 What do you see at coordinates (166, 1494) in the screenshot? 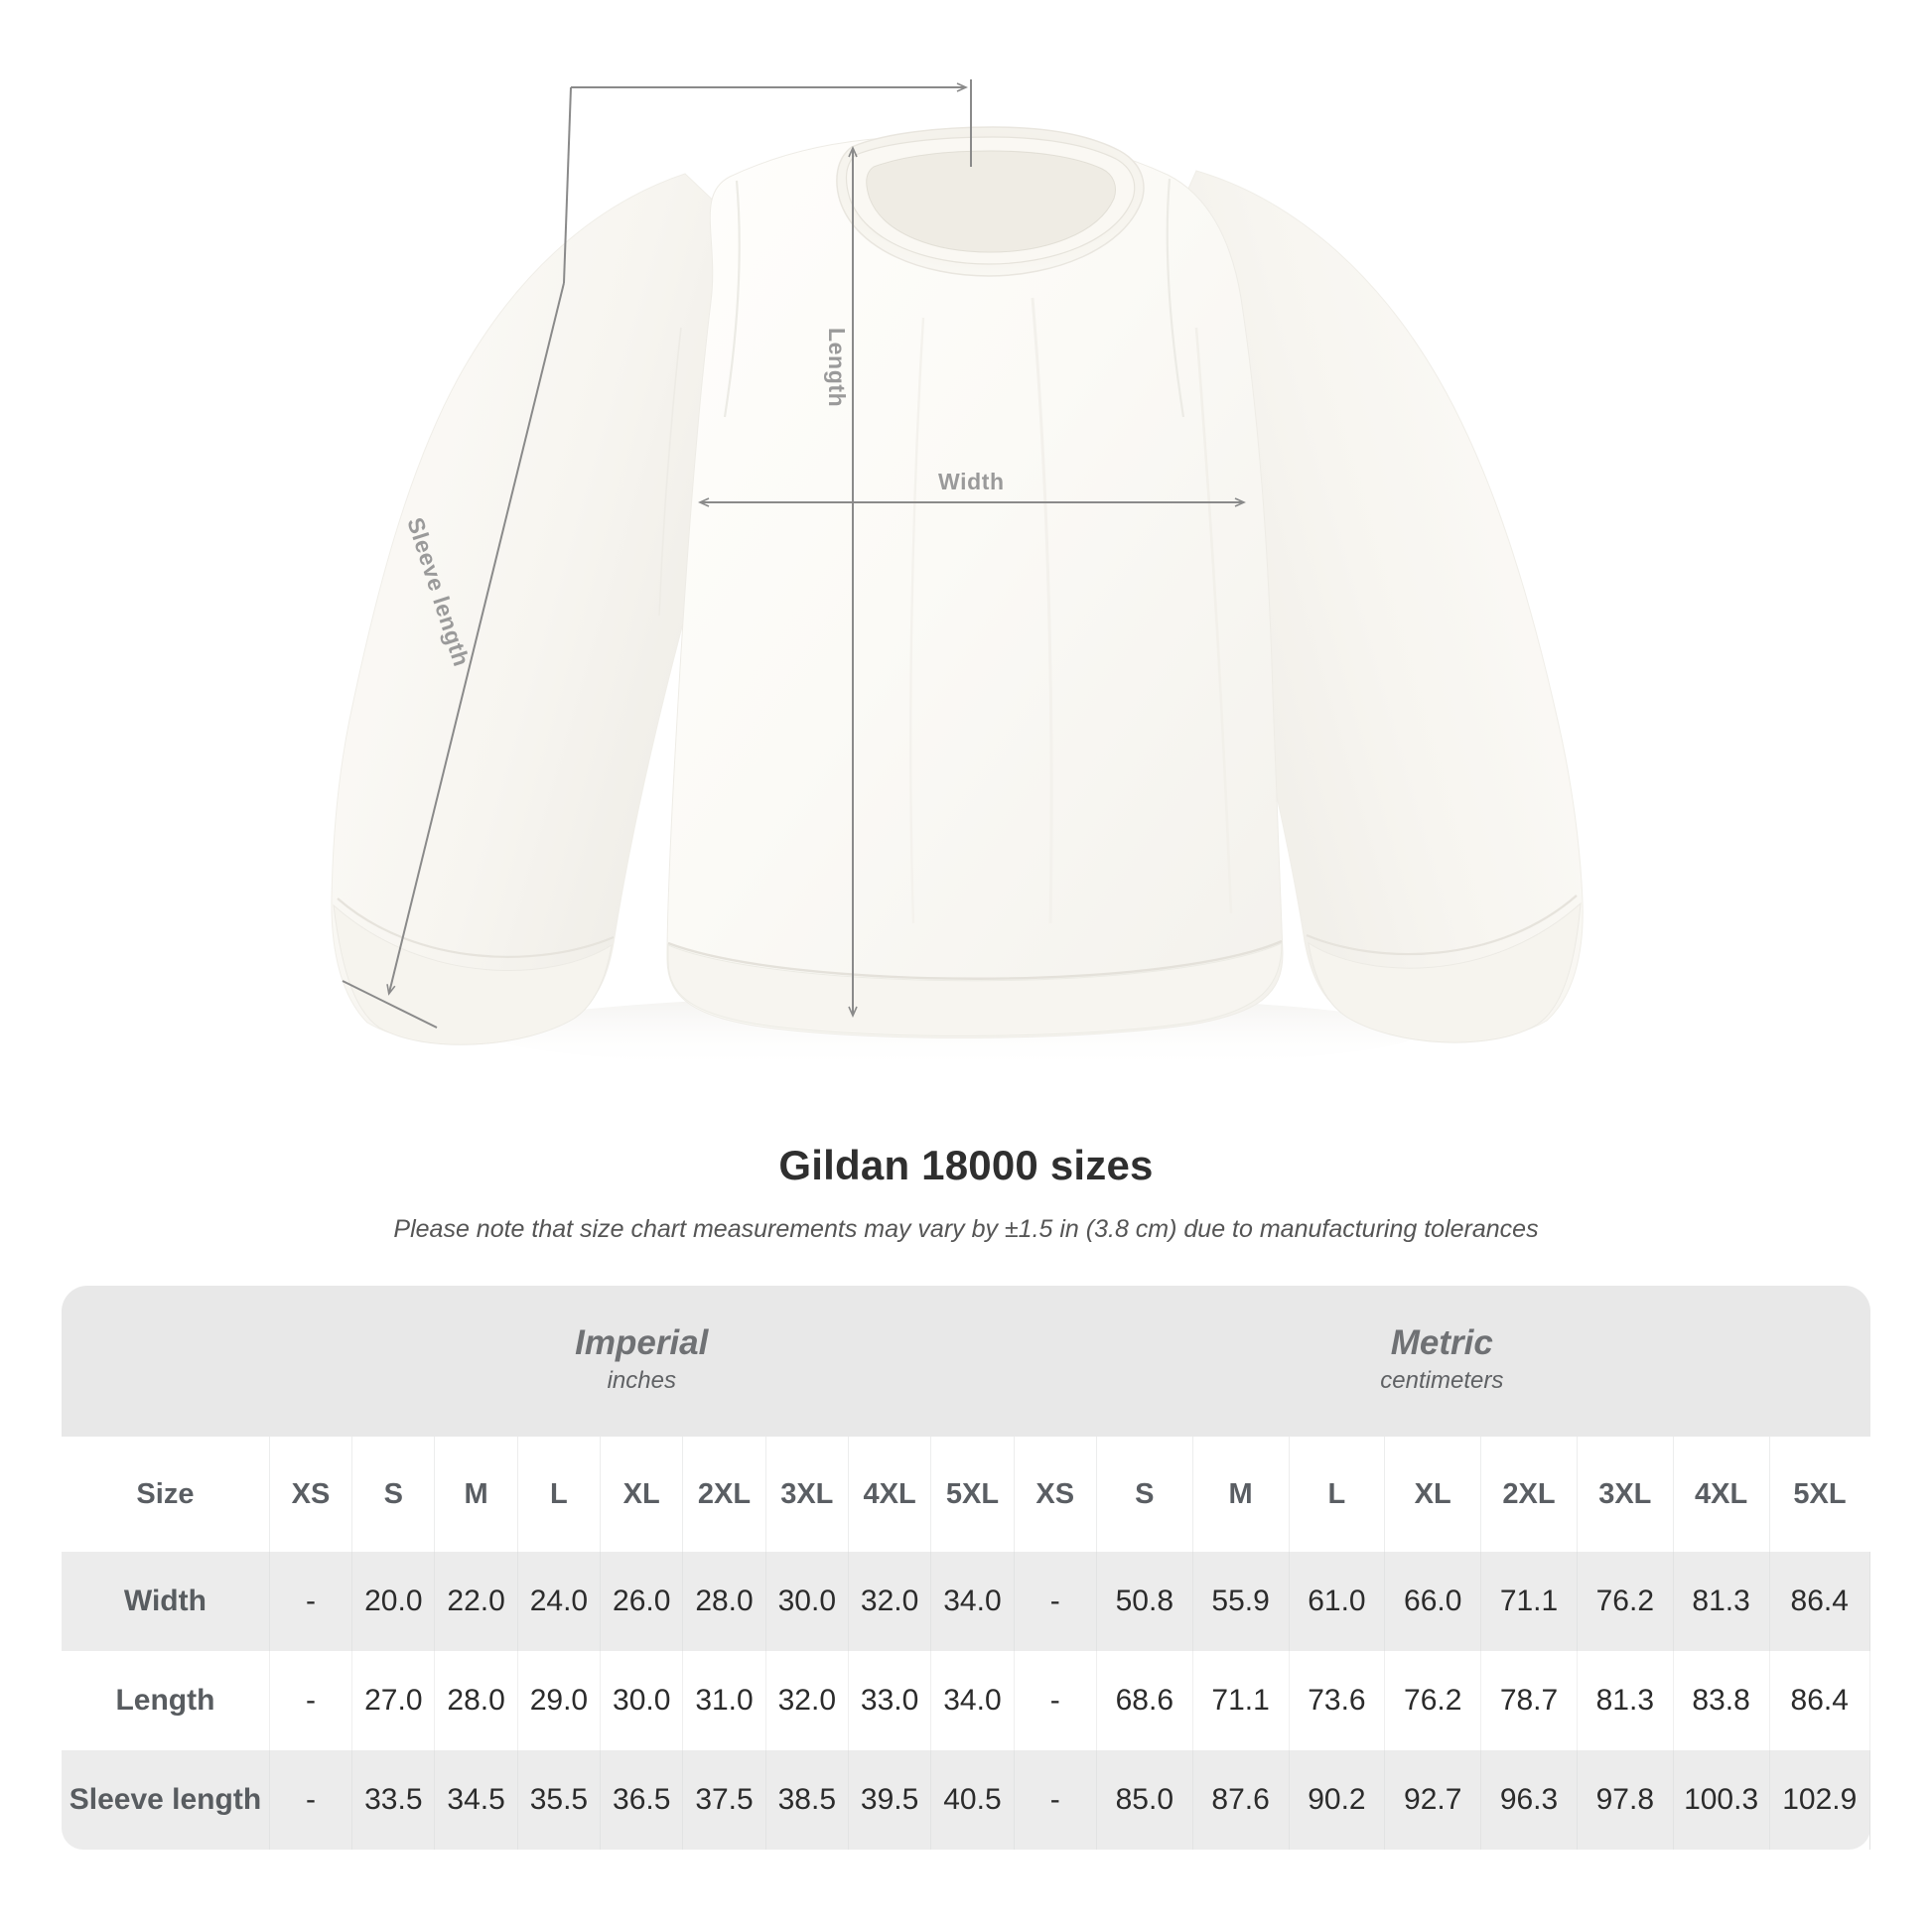
I see `size-column-header: Size` at bounding box center [166, 1494].